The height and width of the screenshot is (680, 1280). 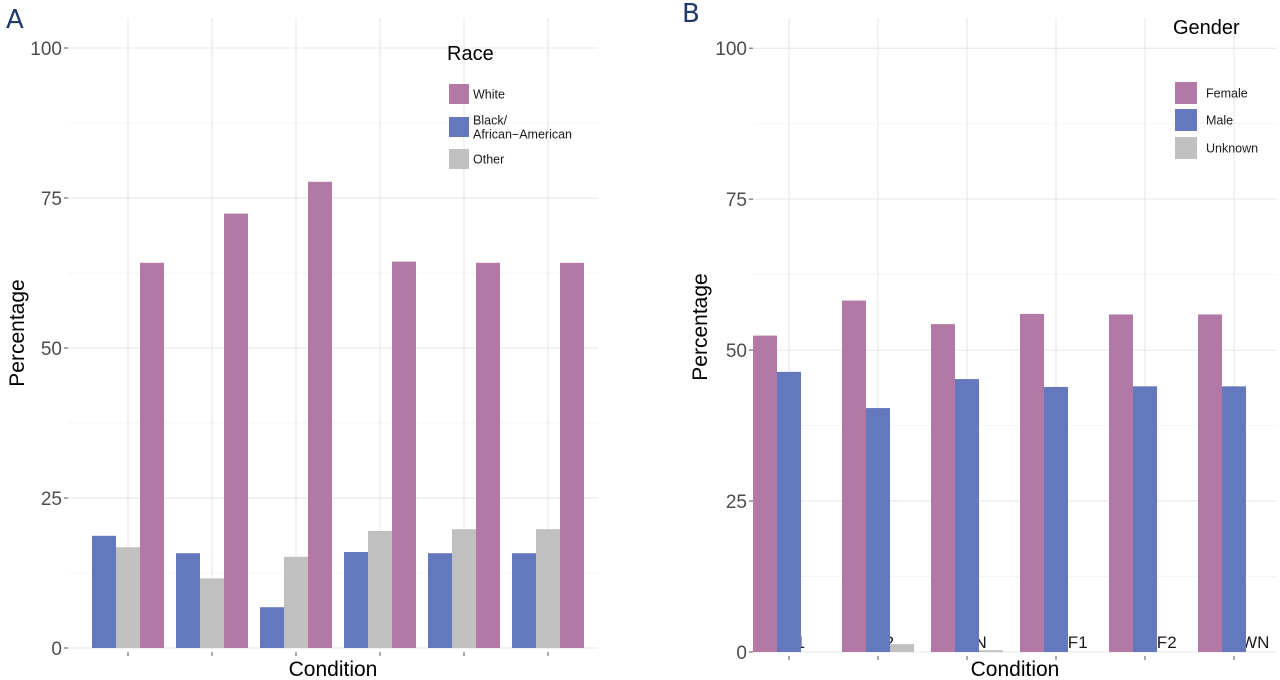 I want to click on bar-female-nonswn, so click(x=1210, y=483).